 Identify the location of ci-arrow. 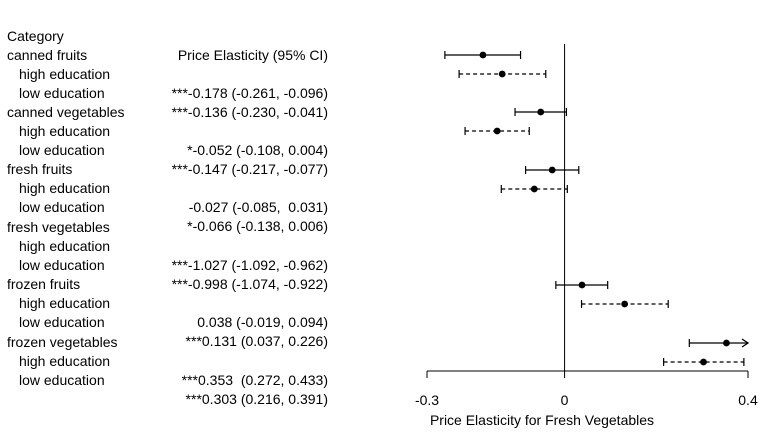
(745, 343).